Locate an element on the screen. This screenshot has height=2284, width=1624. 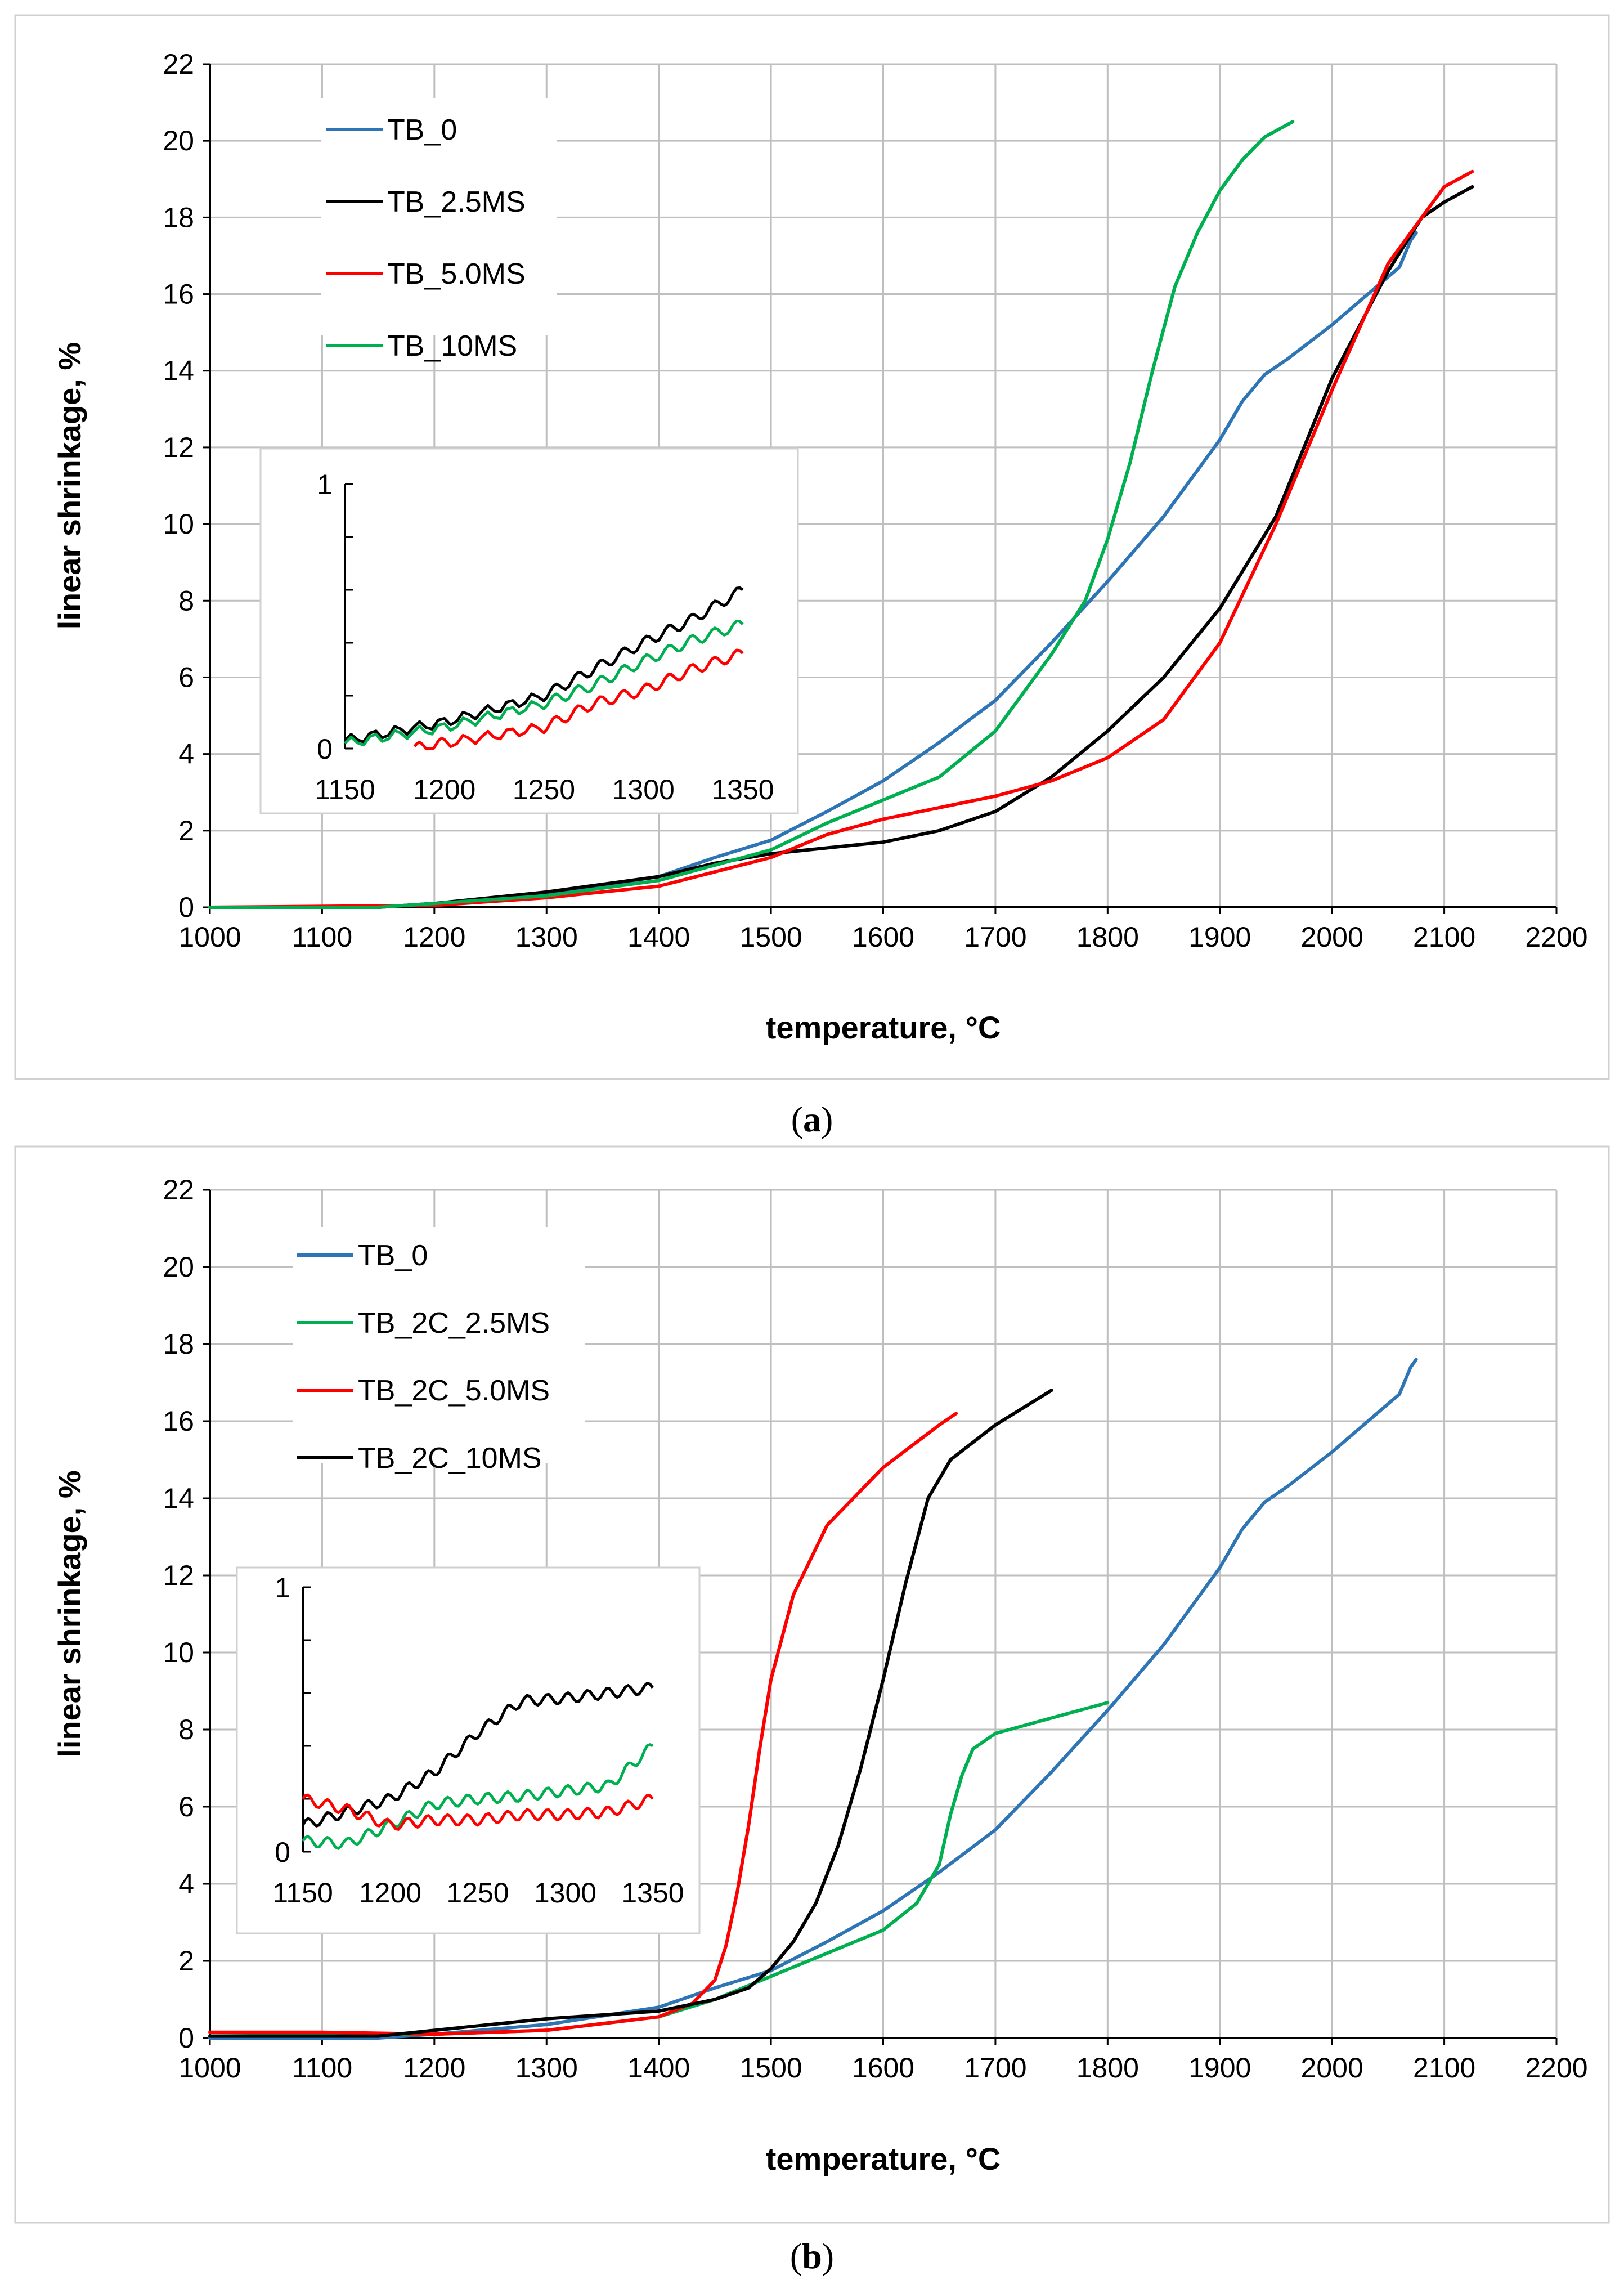
caption-b: (b) is located at coordinates (812, 2256).